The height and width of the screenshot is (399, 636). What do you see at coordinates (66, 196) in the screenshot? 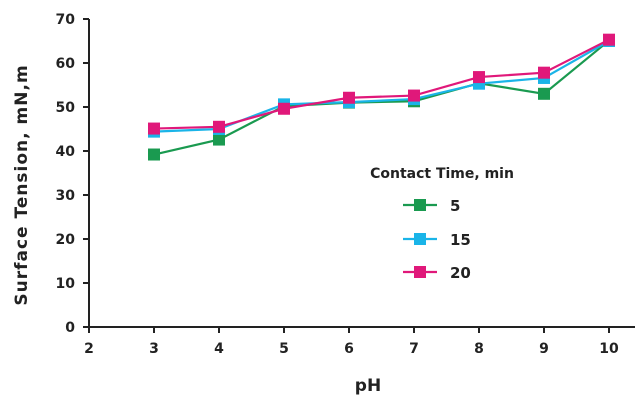
I see `y-tick-label: 30` at bounding box center [66, 196].